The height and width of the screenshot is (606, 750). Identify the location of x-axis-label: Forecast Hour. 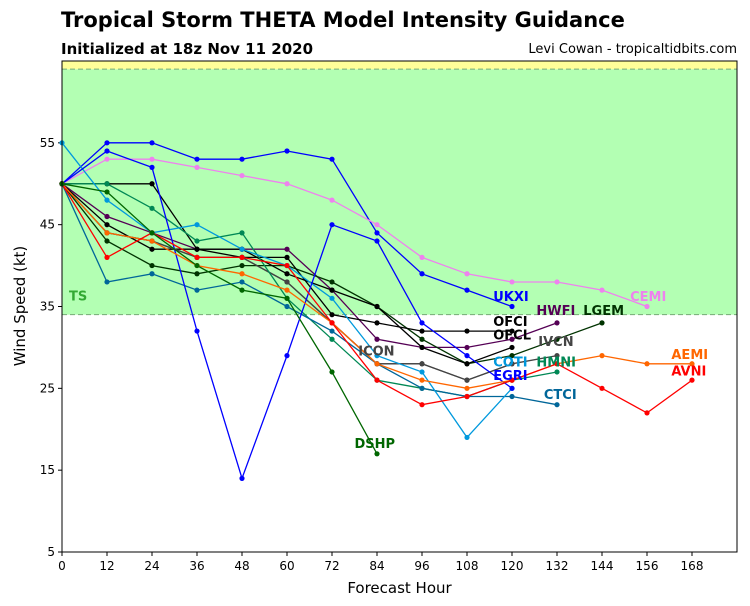
(399, 588).